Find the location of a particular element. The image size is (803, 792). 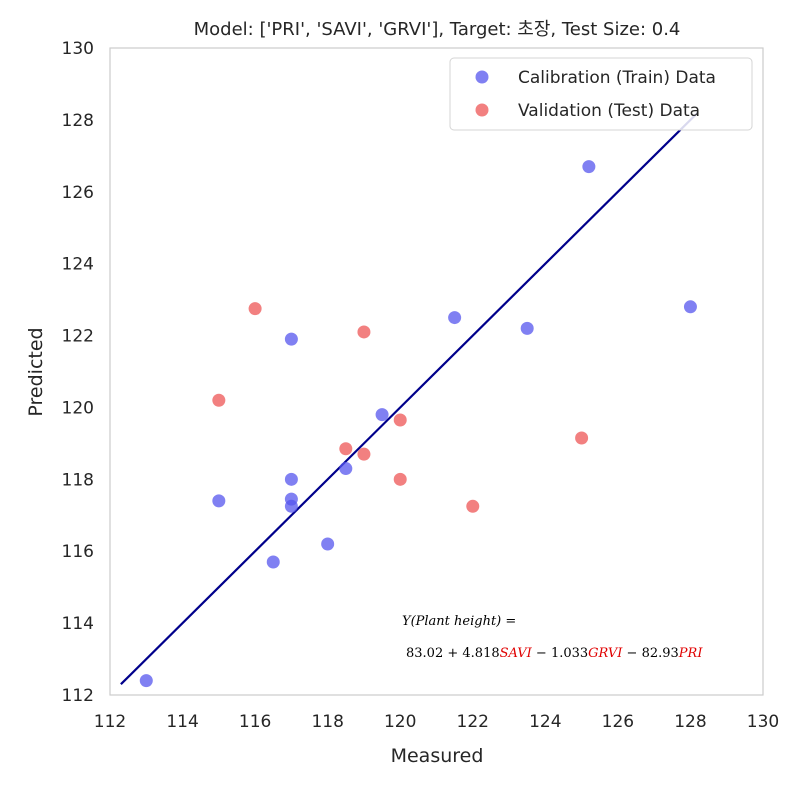

y-tick-label: 126 is located at coordinates (78, 193).